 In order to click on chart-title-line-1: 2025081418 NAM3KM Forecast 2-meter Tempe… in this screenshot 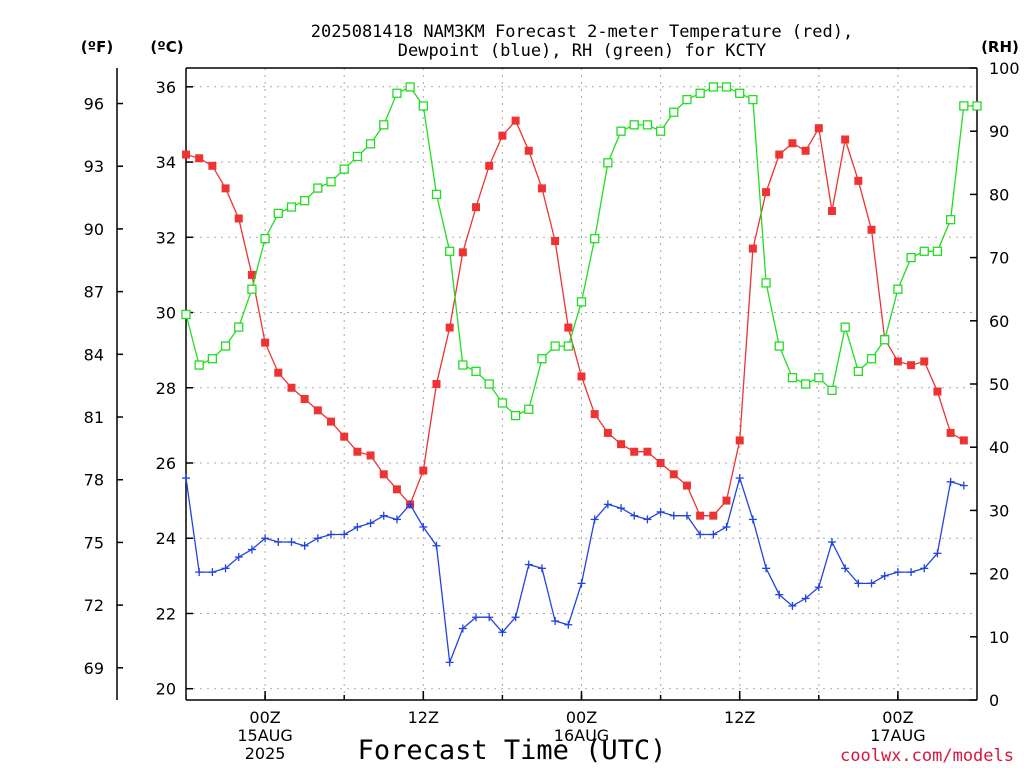, I will do `click(582, 32)`.